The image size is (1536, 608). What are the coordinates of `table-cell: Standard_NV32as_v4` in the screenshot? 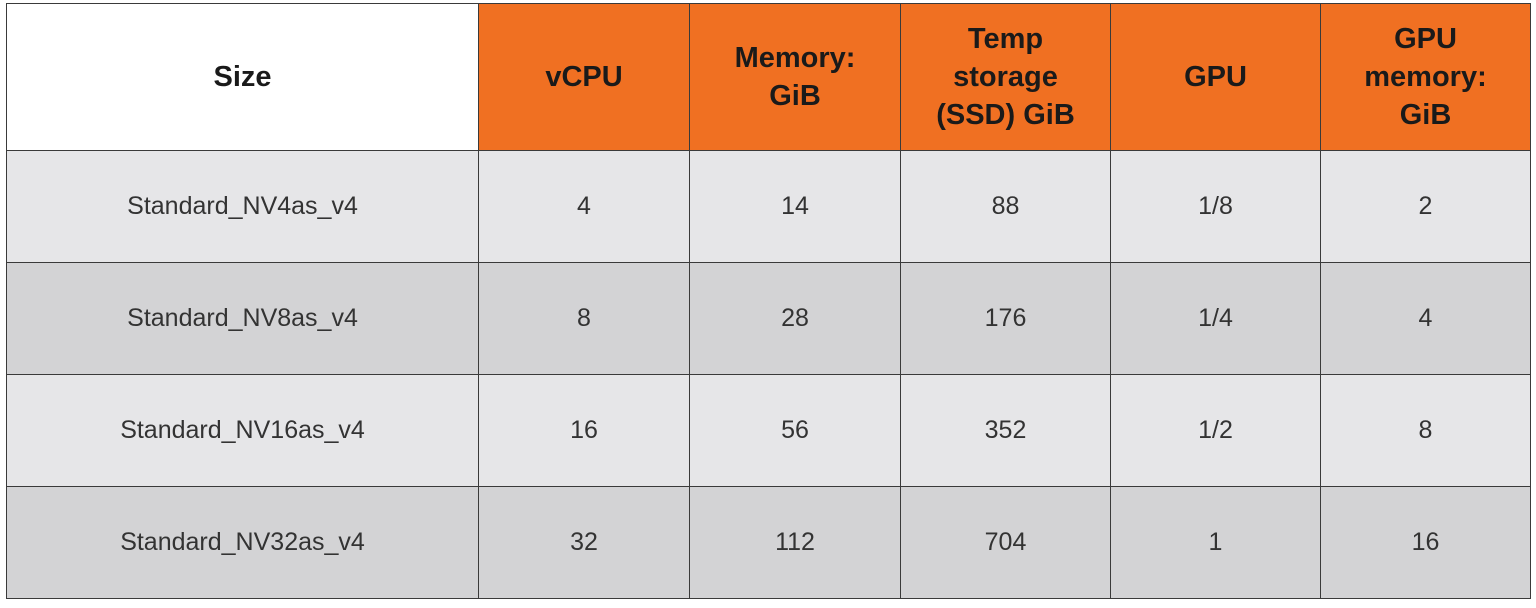 It's located at (242, 542).